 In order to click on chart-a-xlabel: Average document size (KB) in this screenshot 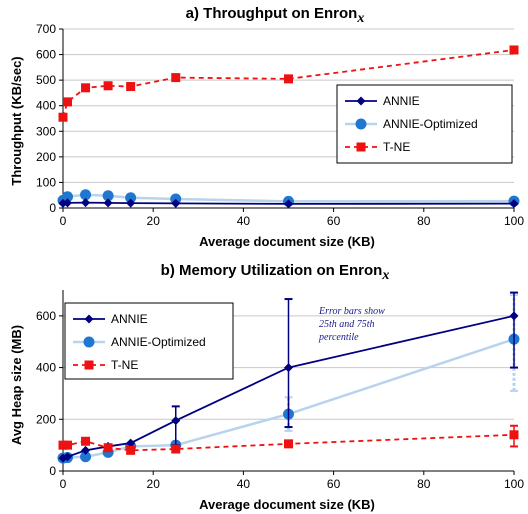, I will do `click(287, 241)`.